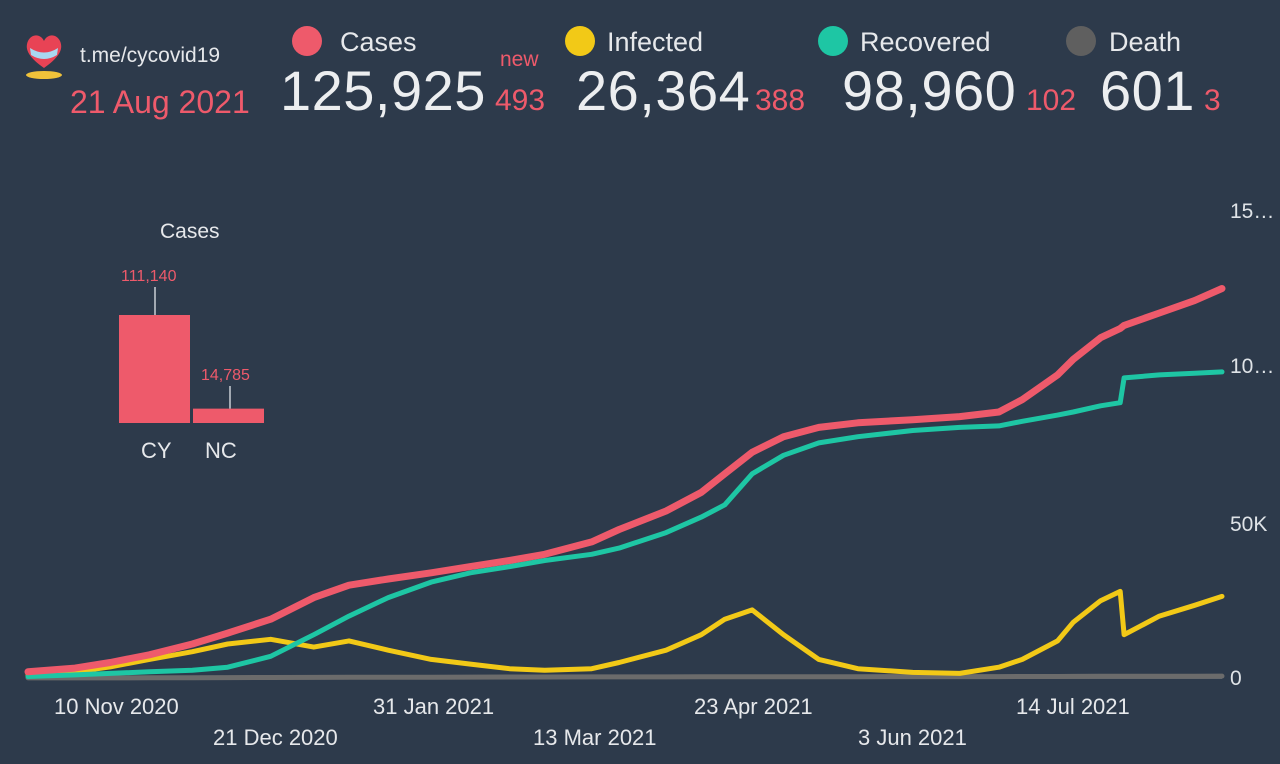 Image resolution: width=1280 pixels, height=764 pixels. What do you see at coordinates (625, 633) in the screenshot?
I see `series-line-infected` at bounding box center [625, 633].